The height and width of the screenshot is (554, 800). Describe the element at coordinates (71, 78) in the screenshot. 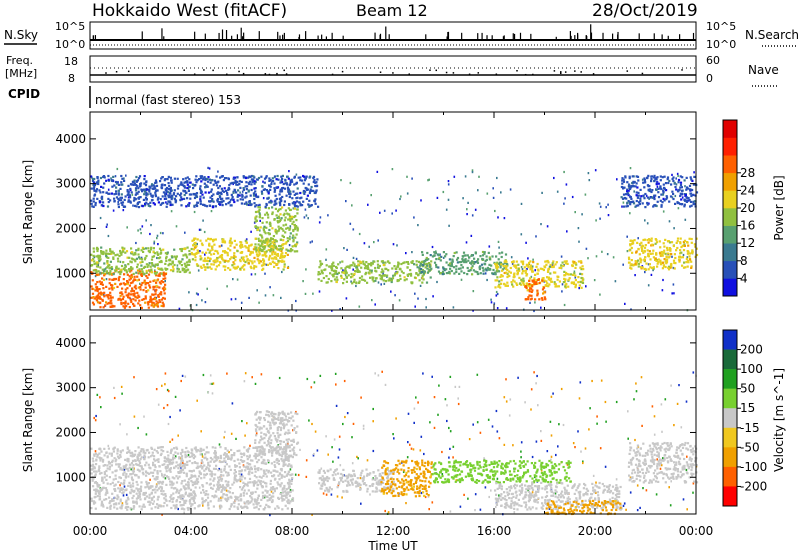

I see `freq-tick-bottom: 8` at that location.